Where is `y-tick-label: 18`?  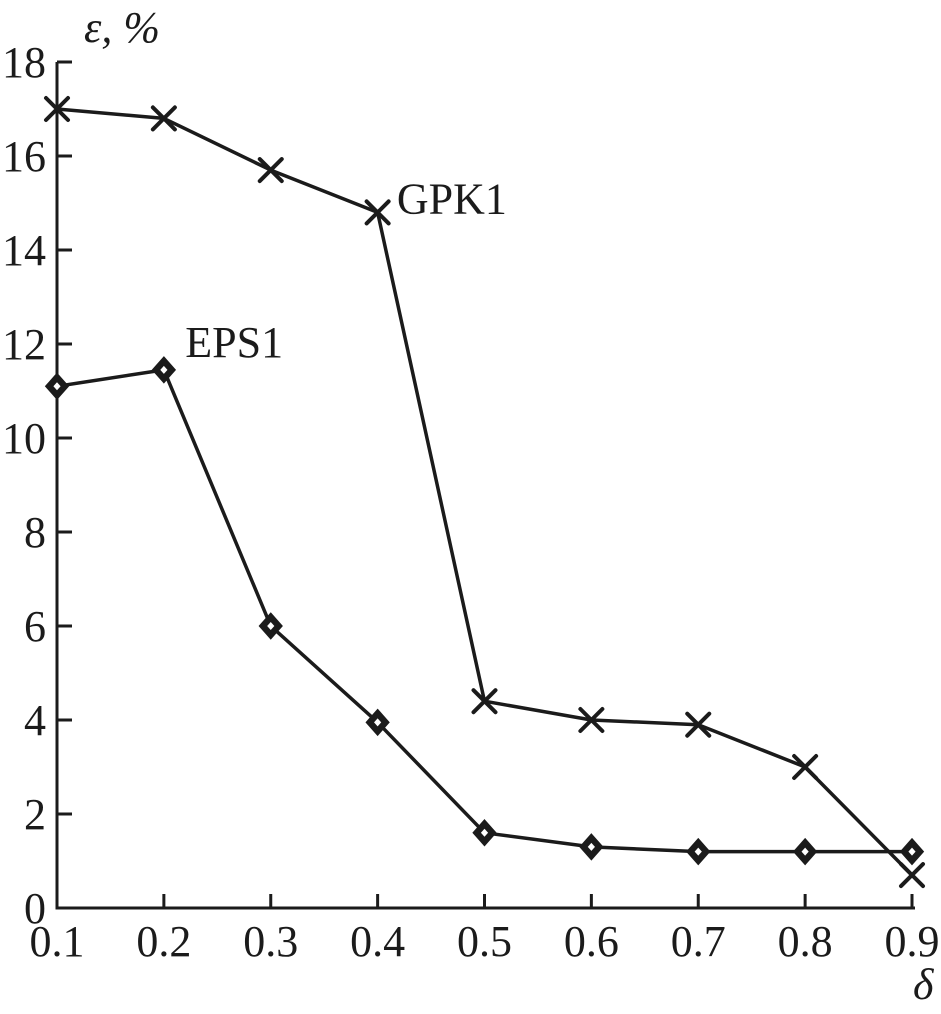 y-tick-label: 18 is located at coordinates (24, 62).